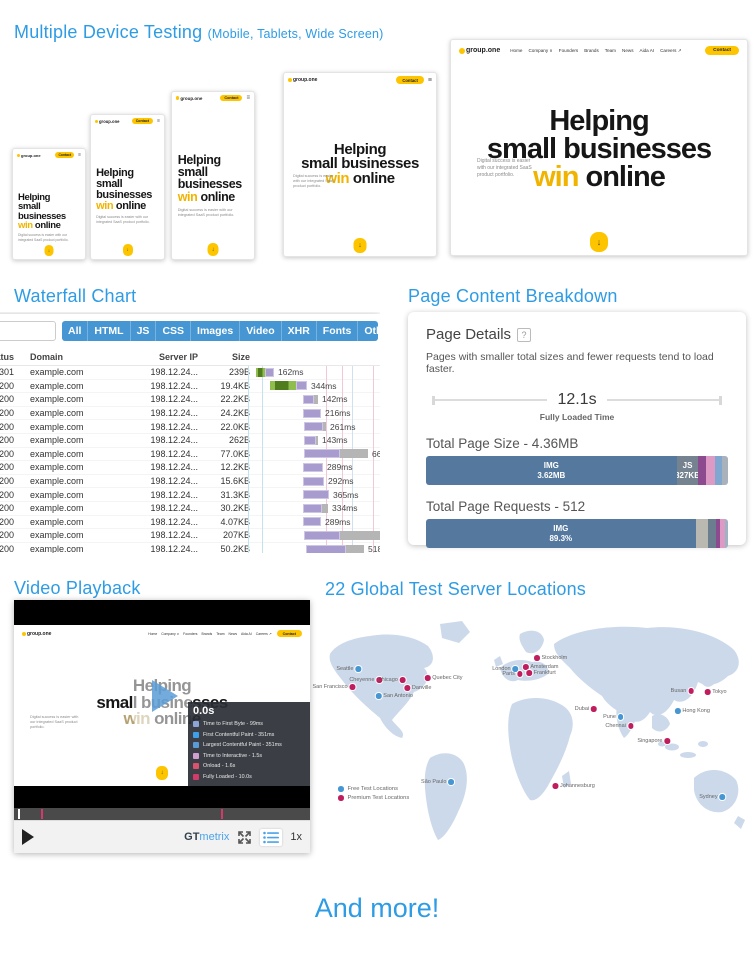  I want to click on map-location: Danville, so click(417, 688).